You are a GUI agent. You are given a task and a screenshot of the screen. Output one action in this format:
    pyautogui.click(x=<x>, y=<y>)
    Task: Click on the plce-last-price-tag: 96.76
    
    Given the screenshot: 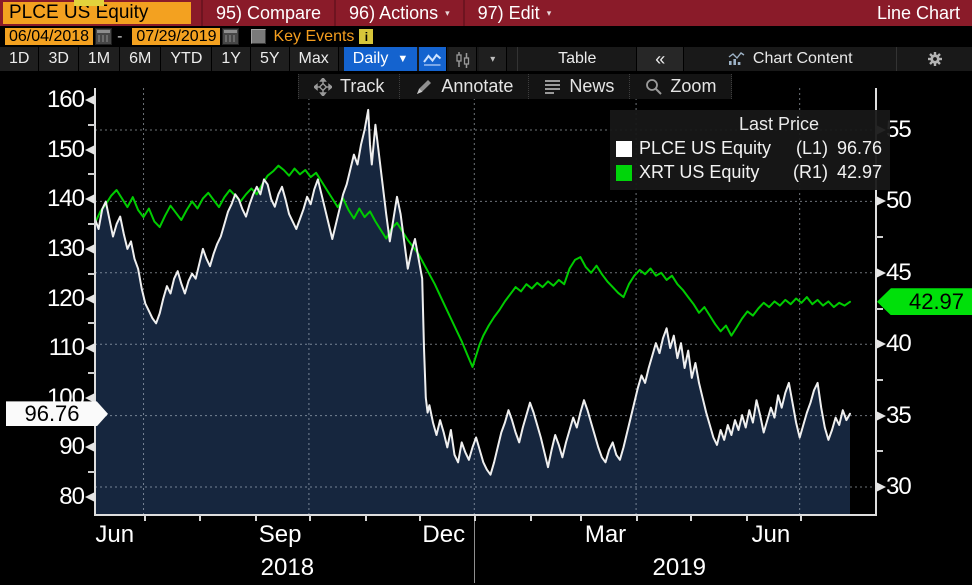 What is the action you would take?
    pyautogui.click(x=57, y=414)
    